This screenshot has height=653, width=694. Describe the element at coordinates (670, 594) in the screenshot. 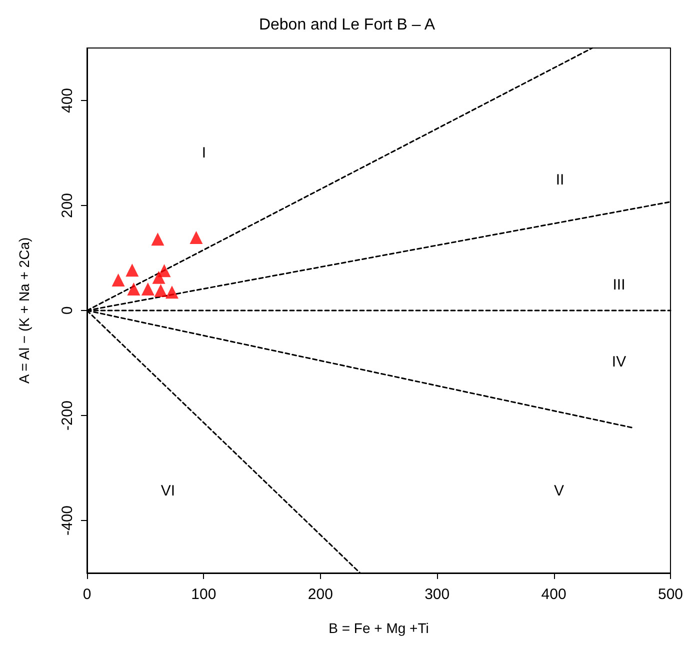

I see `x-tick-label: 500` at that location.